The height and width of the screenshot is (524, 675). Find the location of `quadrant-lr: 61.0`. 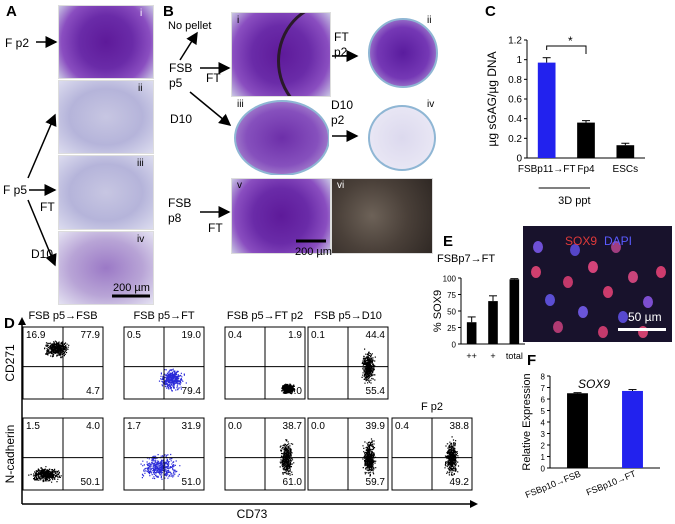

quadrant-lr: 61.0 is located at coordinates (293, 482).